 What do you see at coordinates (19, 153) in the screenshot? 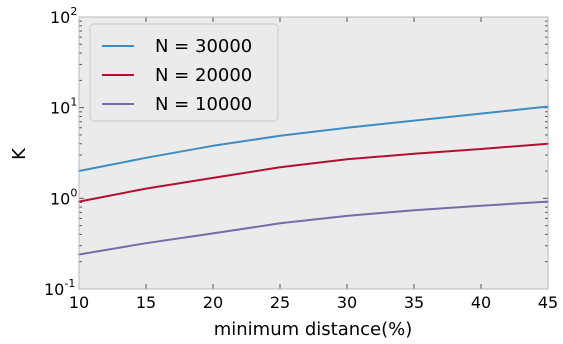
I see `y-axis-label: K` at bounding box center [19, 153].